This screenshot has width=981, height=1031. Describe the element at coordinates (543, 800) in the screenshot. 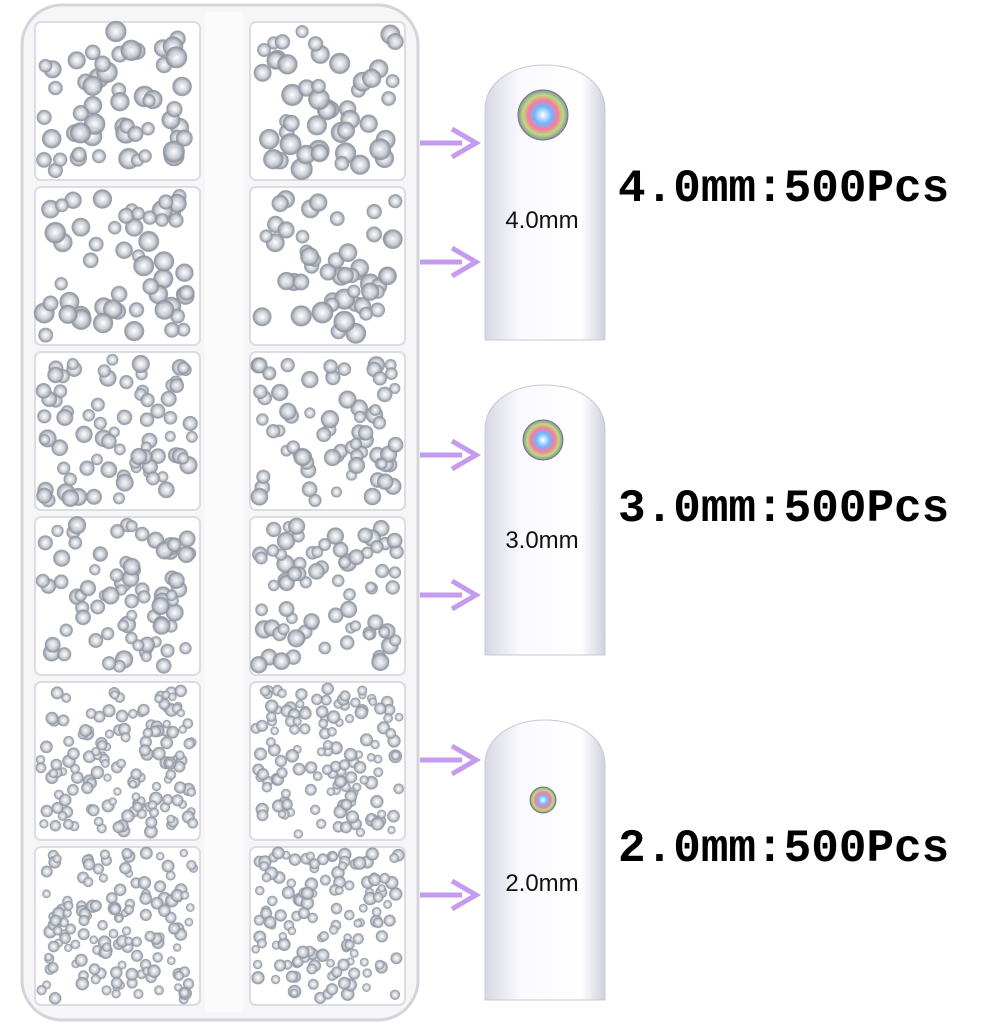

I see `gem` at that location.